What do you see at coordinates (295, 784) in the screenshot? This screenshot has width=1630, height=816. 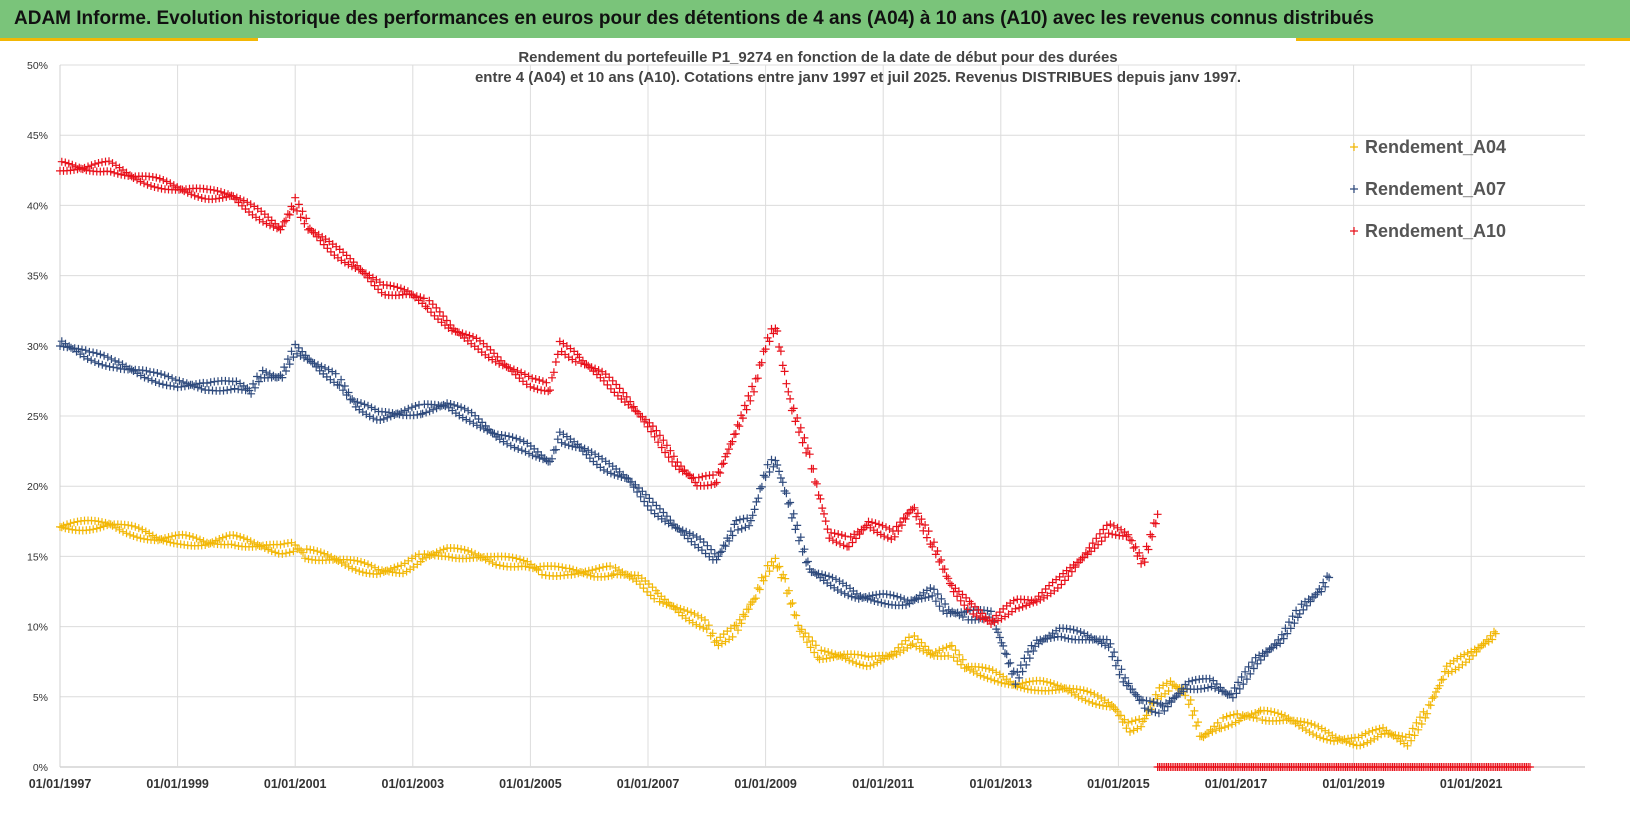 I see `x-tick-label: 01/01/2001` at bounding box center [295, 784].